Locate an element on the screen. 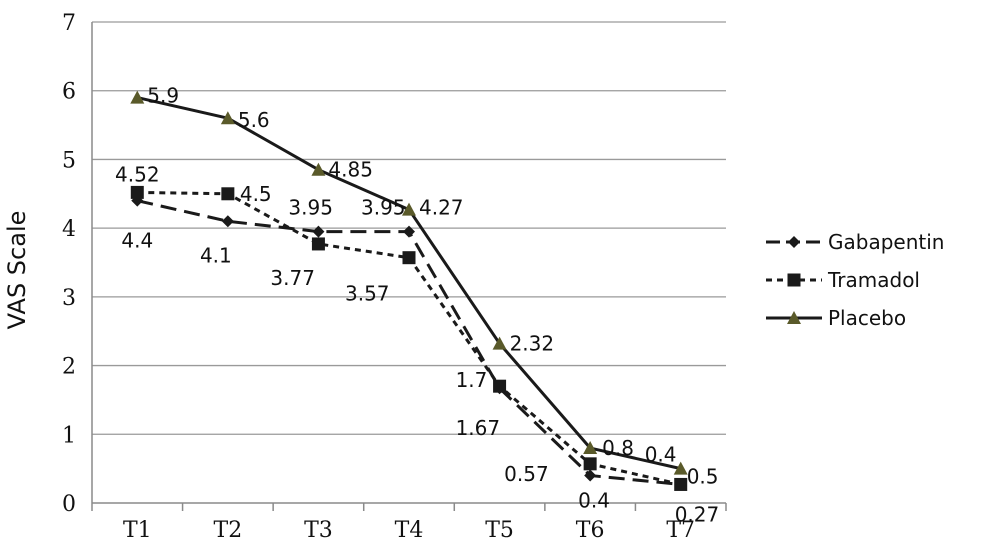 This screenshot has height=550, width=1000. legend: Gabapentin Tramadol Placebo is located at coordinates (855, 280).